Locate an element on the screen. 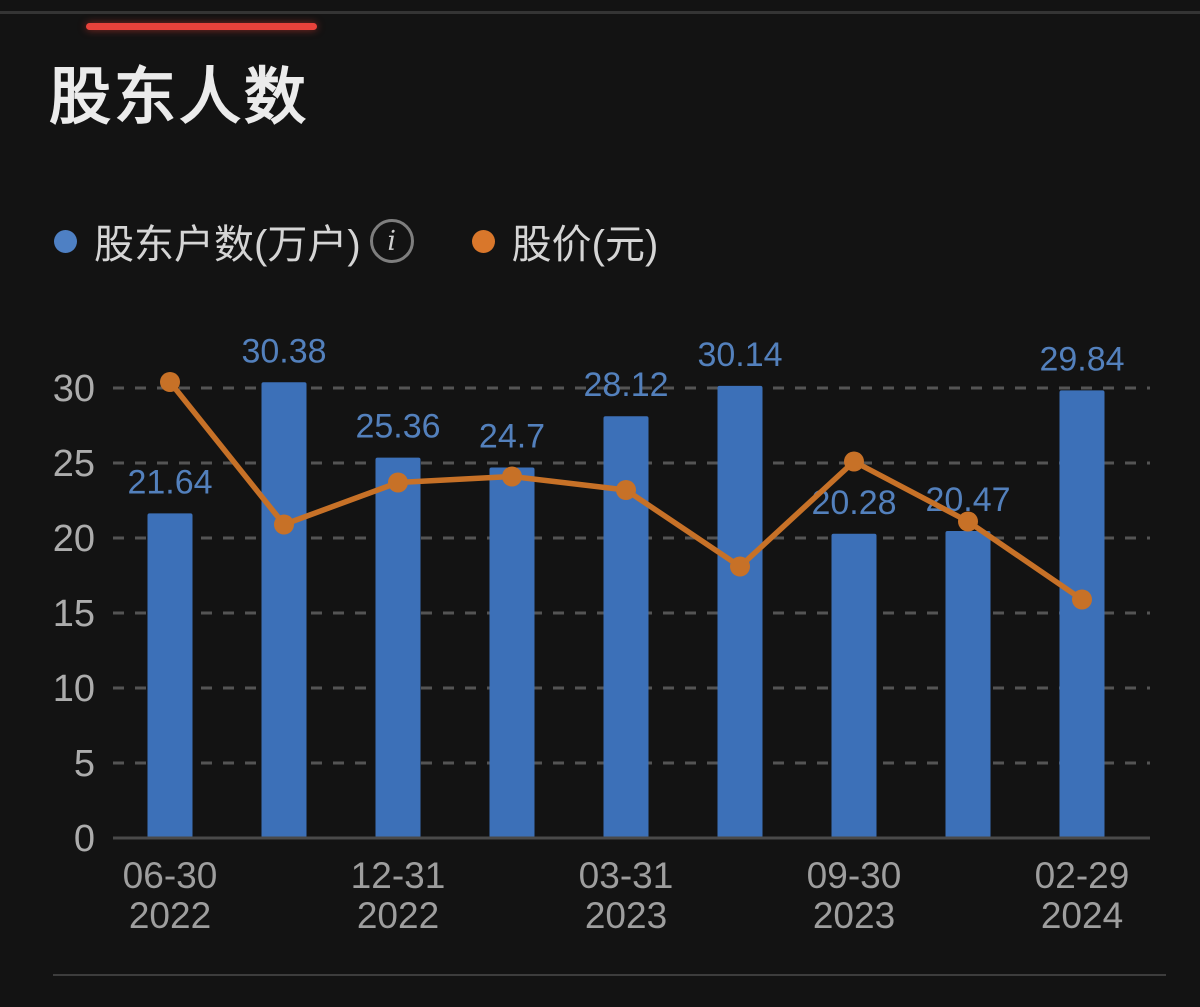 This screenshot has height=1007, width=1200. x-tick-label-date: 09-30 is located at coordinates (854, 875).